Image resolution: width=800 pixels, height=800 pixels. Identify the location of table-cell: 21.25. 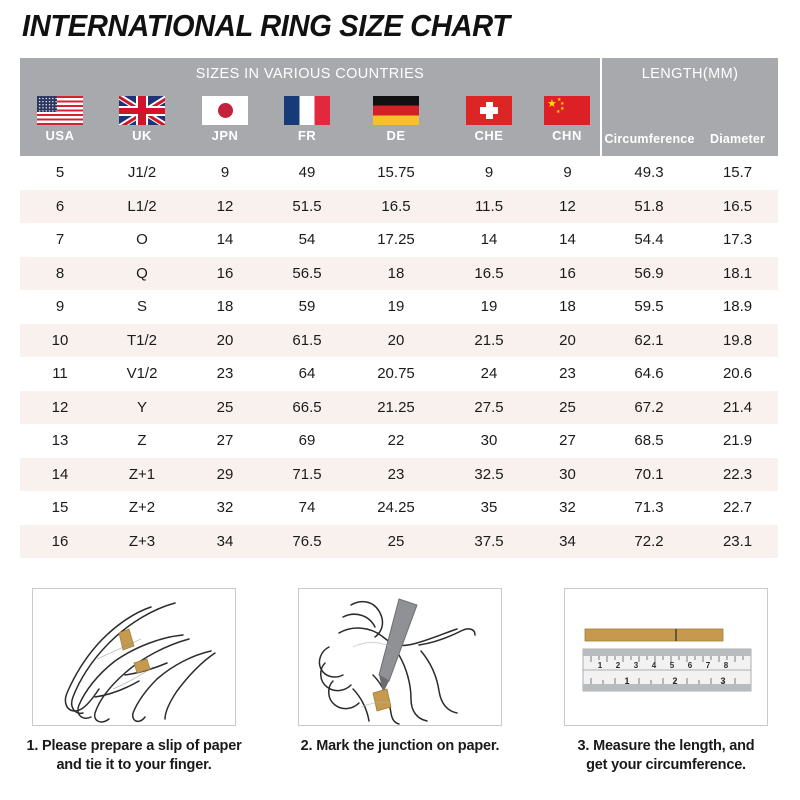
(396, 407).